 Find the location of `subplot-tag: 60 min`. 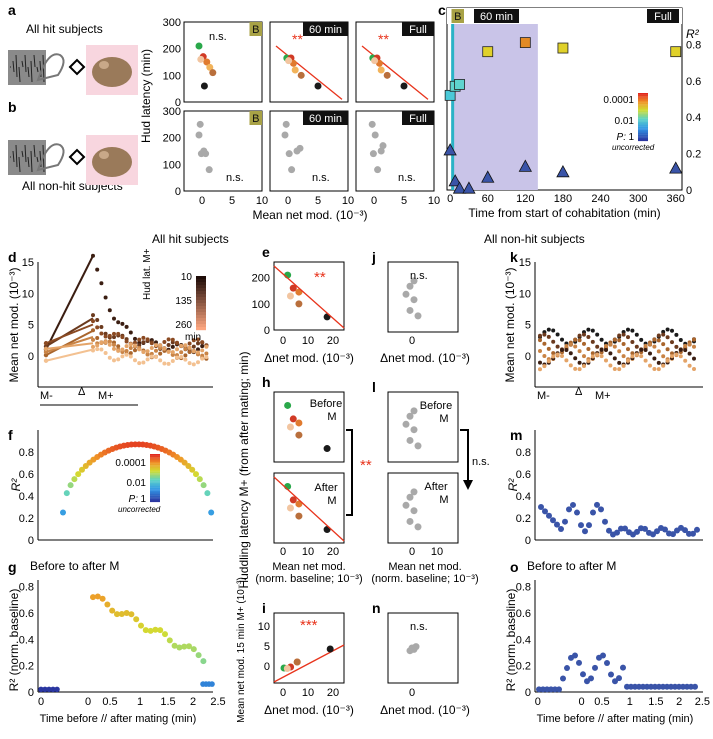

subplot-tag: 60 min is located at coordinates (325, 30).